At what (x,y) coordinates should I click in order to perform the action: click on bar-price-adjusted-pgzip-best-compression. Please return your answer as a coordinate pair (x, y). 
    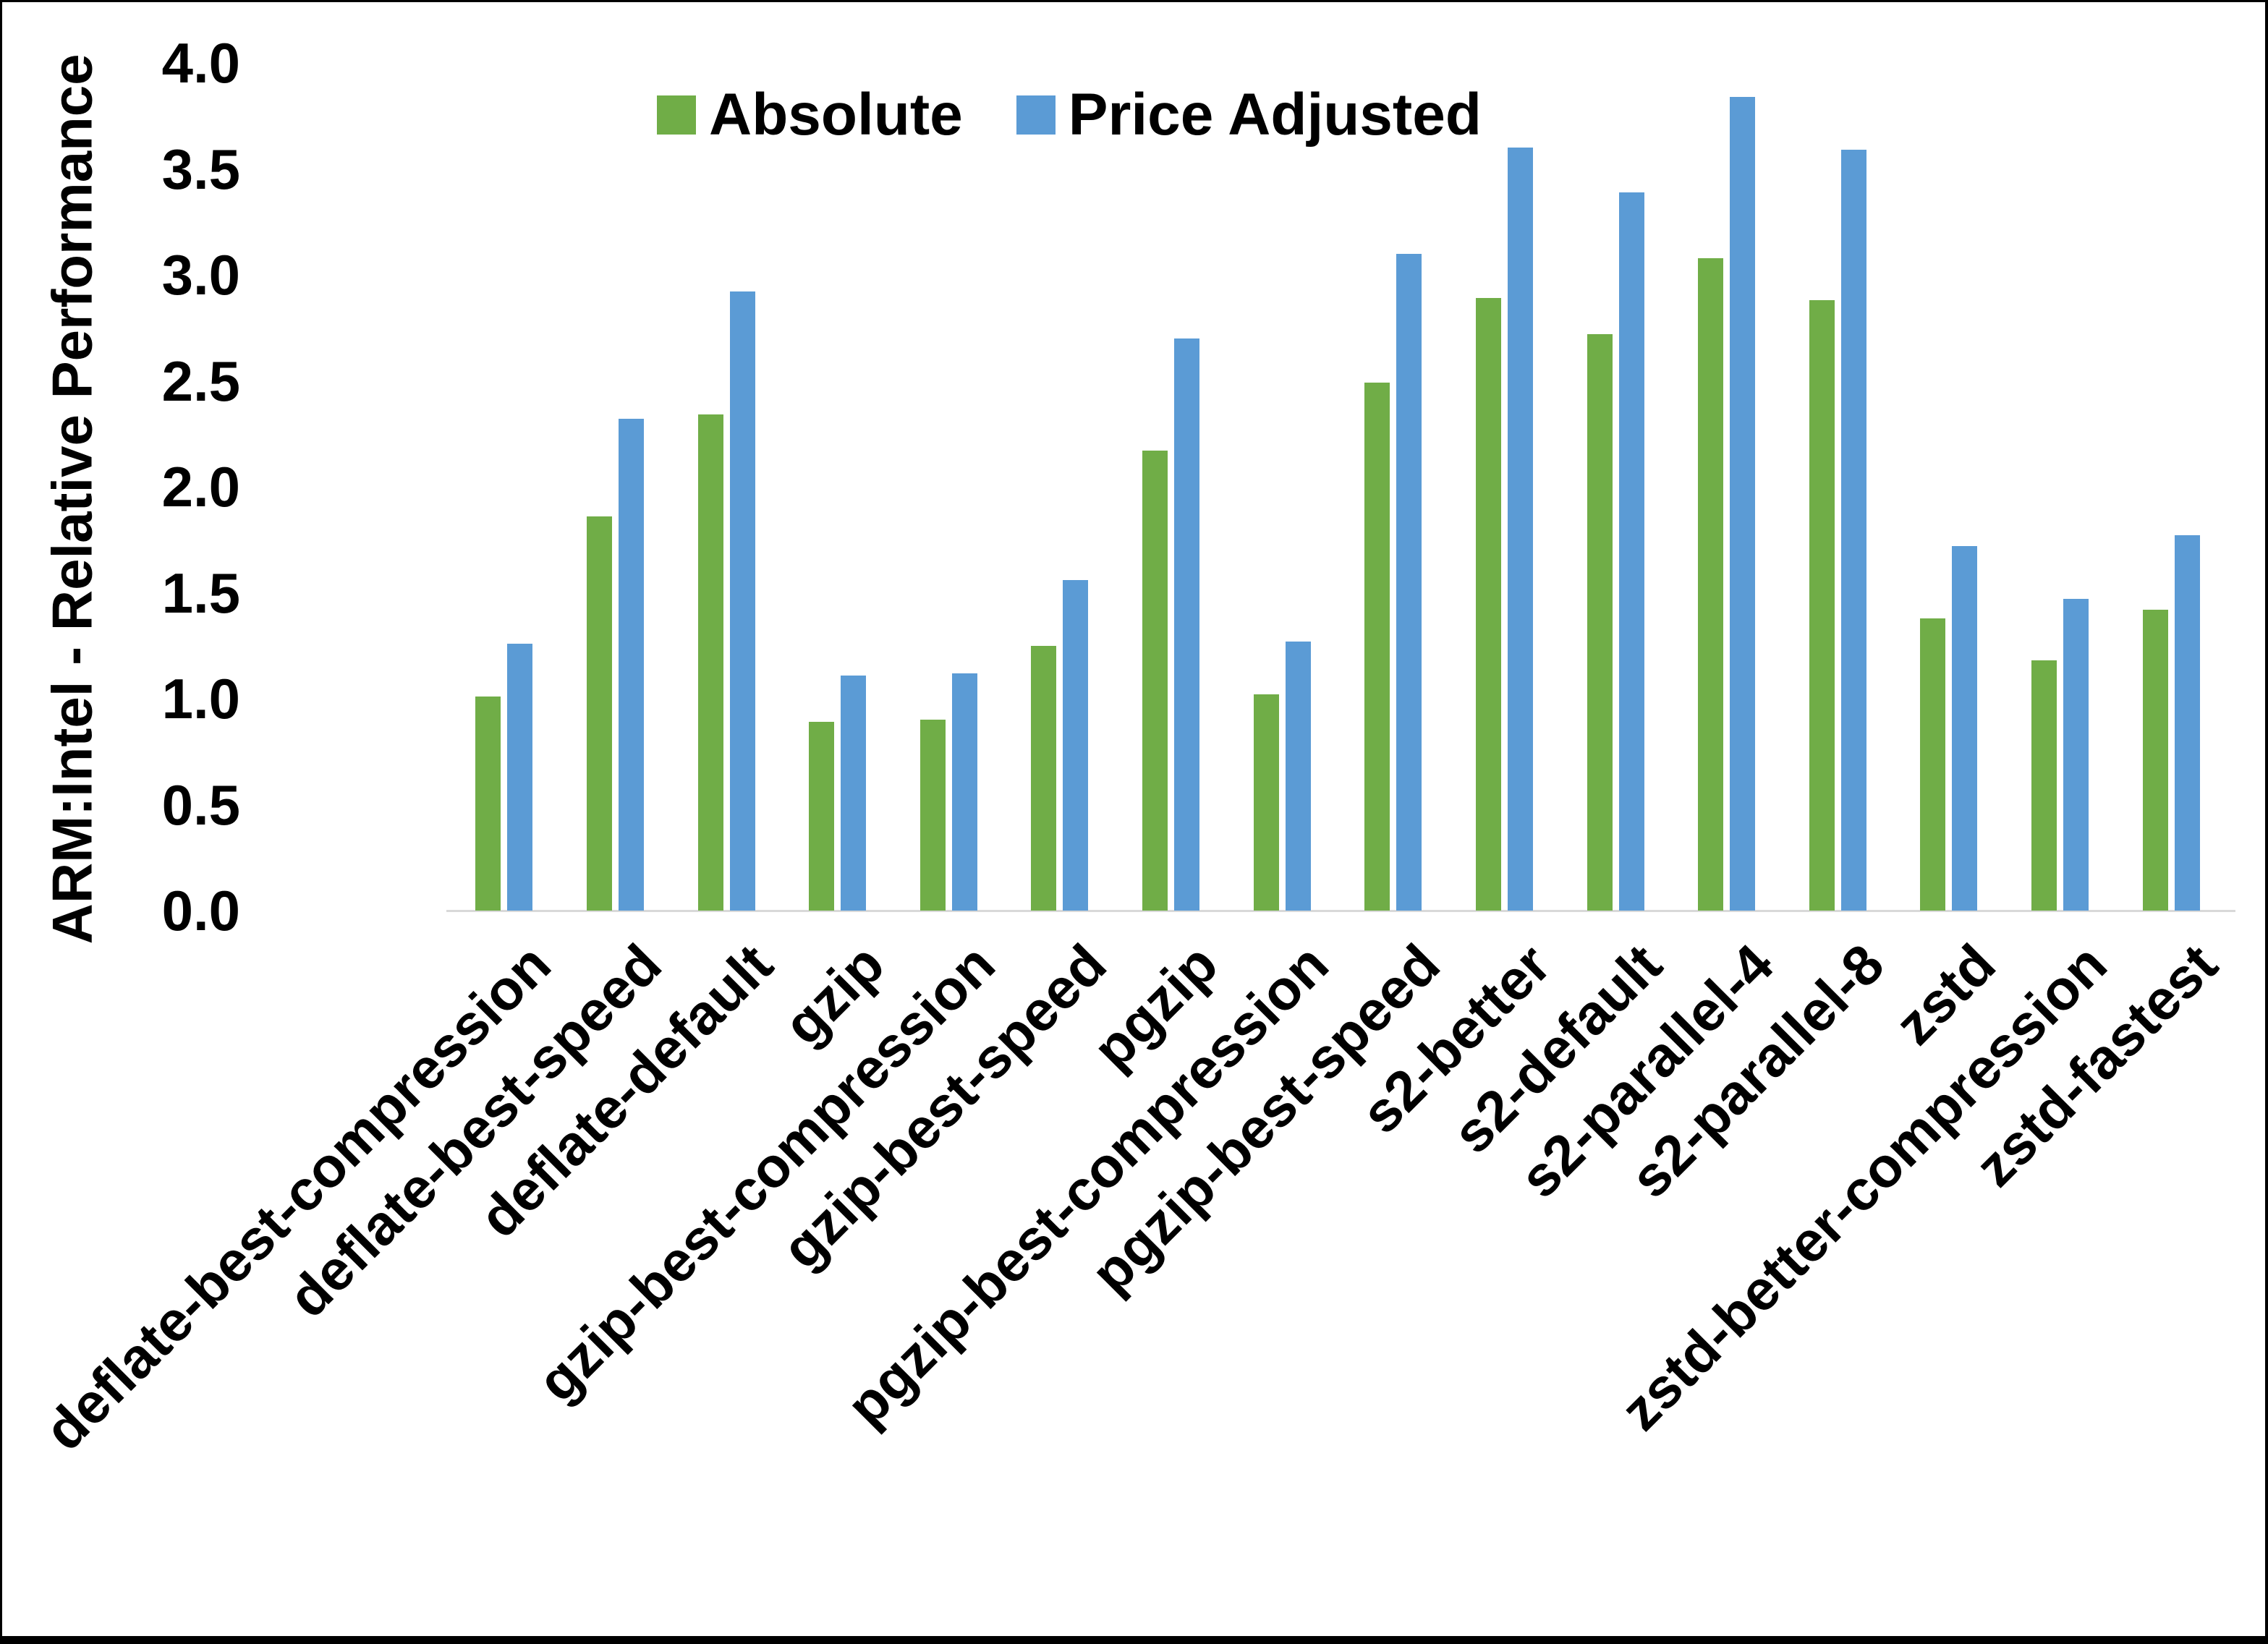
    Looking at the image, I should click on (1298, 776).